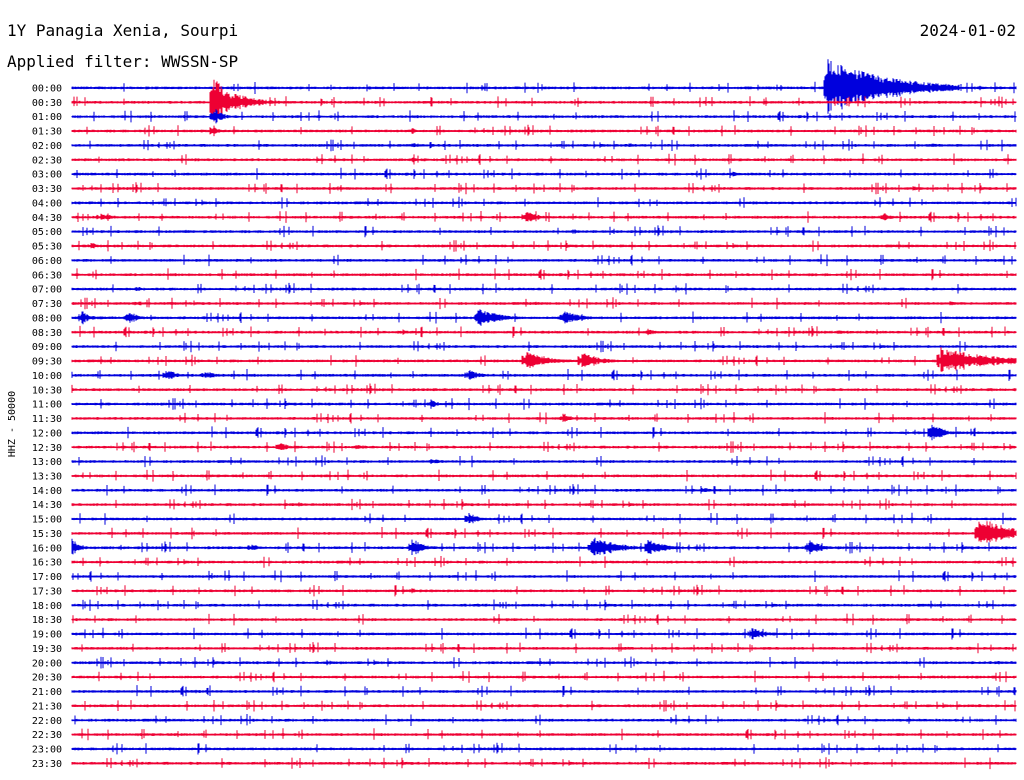 Image resolution: width=1024 pixels, height=780 pixels. What do you see at coordinates (47, 160) in the screenshot?
I see `time-tick-label: 02:30` at bounding box center [47, 160].